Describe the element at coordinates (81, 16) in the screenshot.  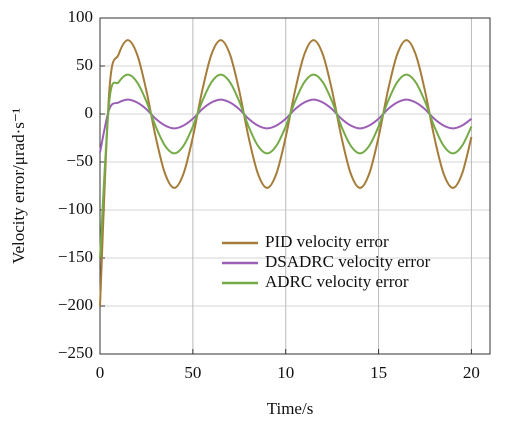
I see `y-tick-label: 100` at that location.